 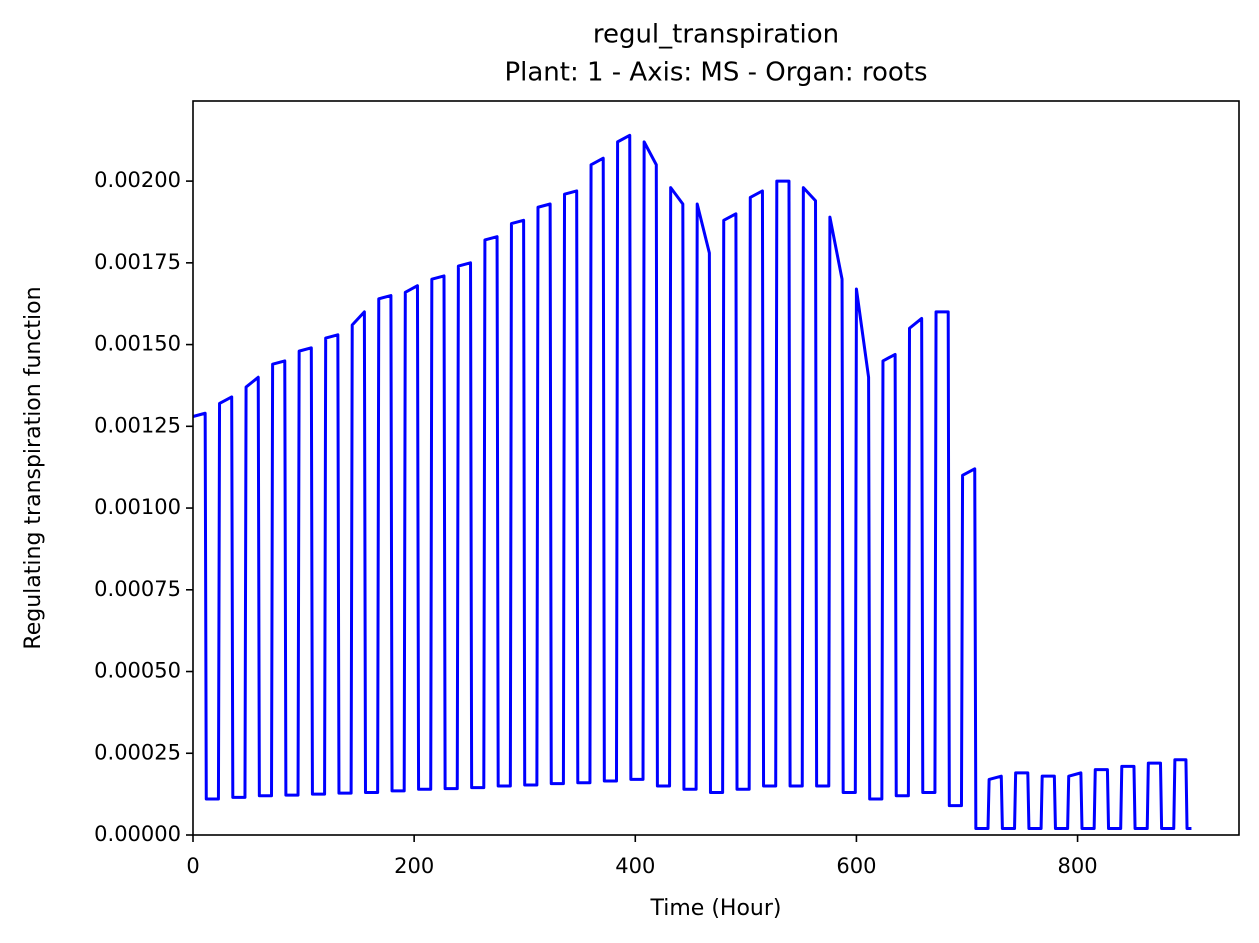 What do you see at coordinates (137, 180) in the screenshot?
I see `y-tick-label: 0.00200` at bounding box center [137, 180].